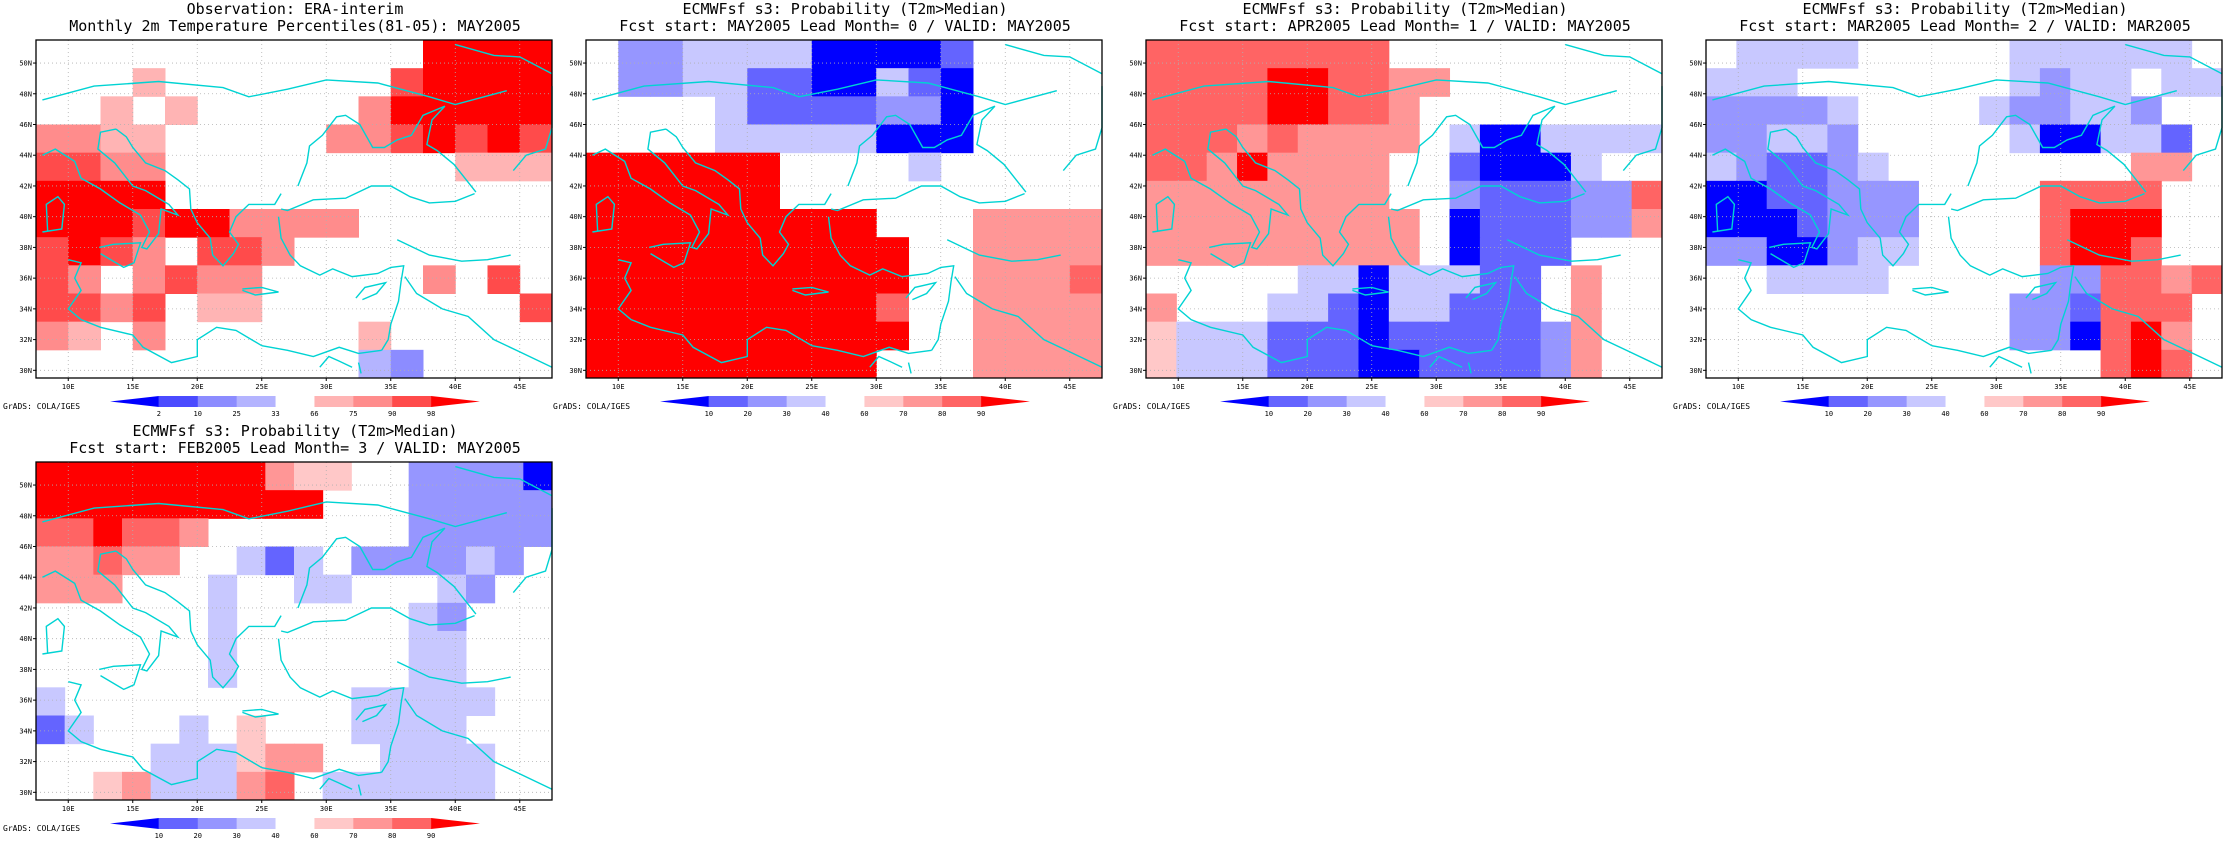 The width and height of the screenshot is (2240, 842). I want to click on panel-title-line1: ECMWFsf s3: Probability (T2m>Median), so click(1965, 9).